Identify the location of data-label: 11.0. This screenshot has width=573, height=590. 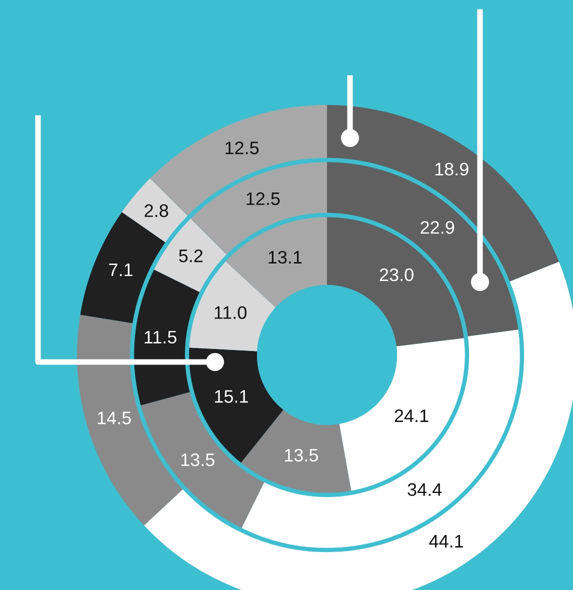
(230, 312).